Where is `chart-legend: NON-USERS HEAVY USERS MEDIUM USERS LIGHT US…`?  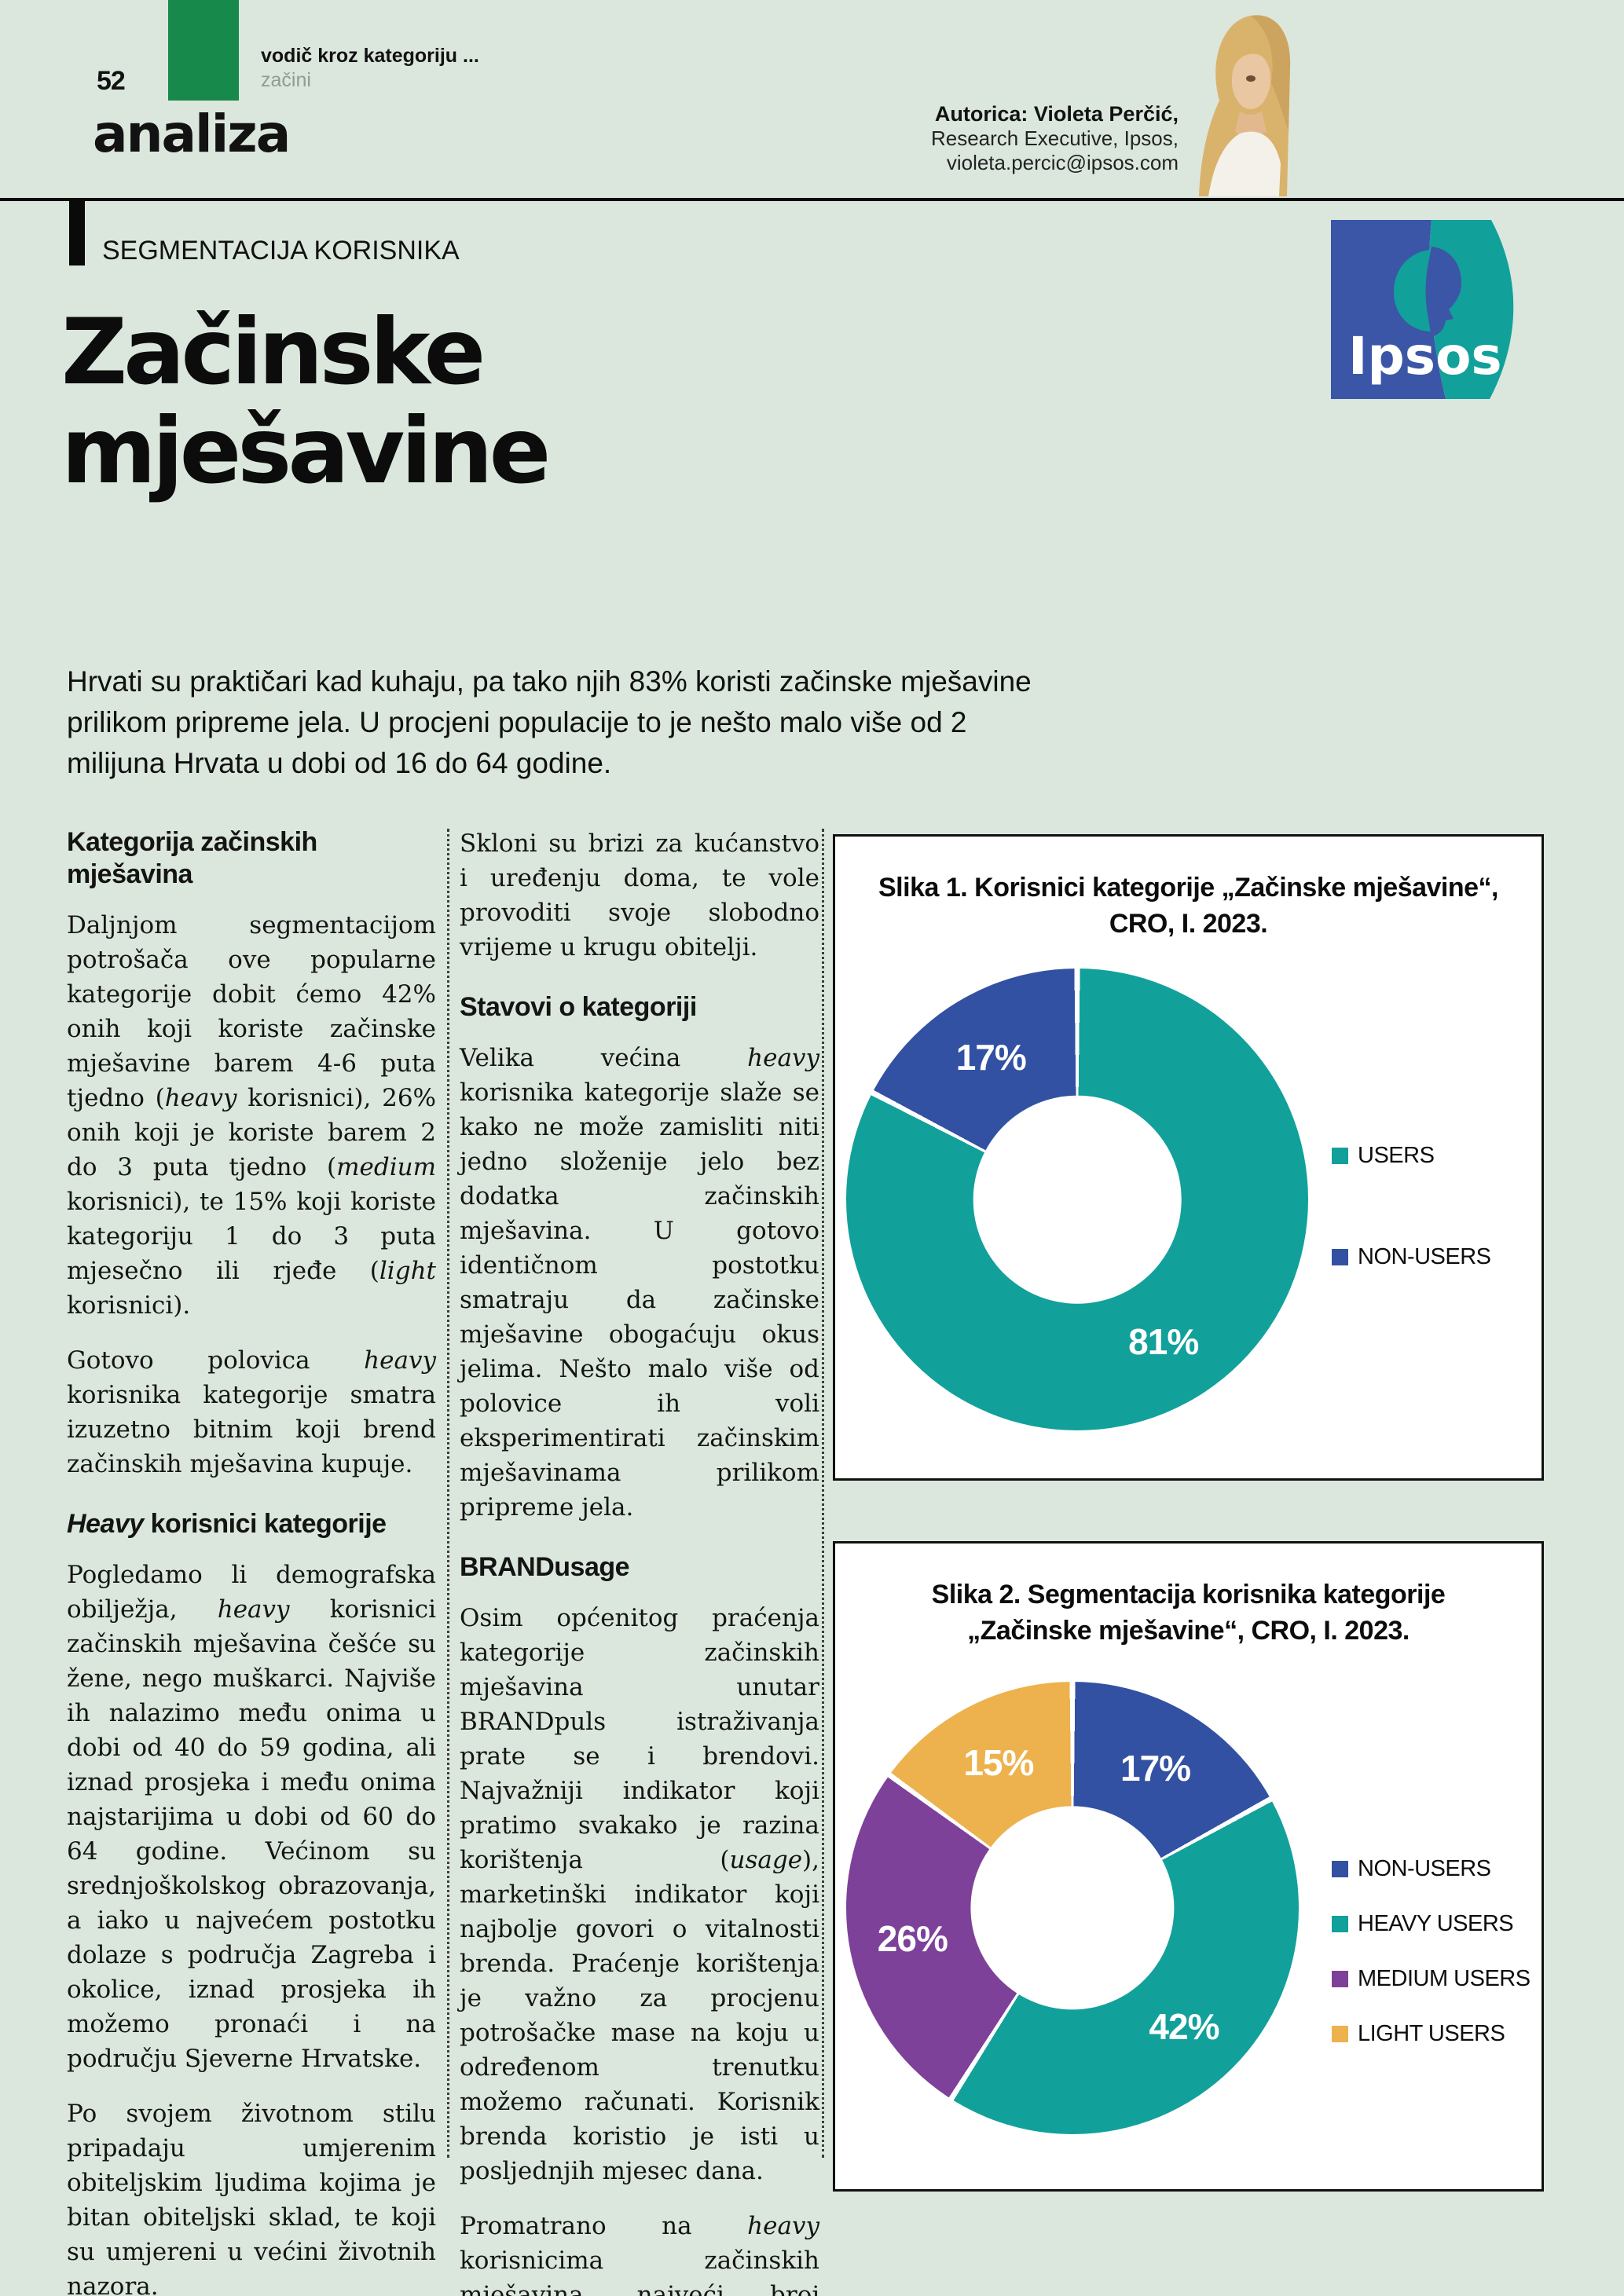
chart-legend: NON-USERS HEAVY USERS MEDIUM USERS LIGHT US… is located at coordinates (1432, 1951).